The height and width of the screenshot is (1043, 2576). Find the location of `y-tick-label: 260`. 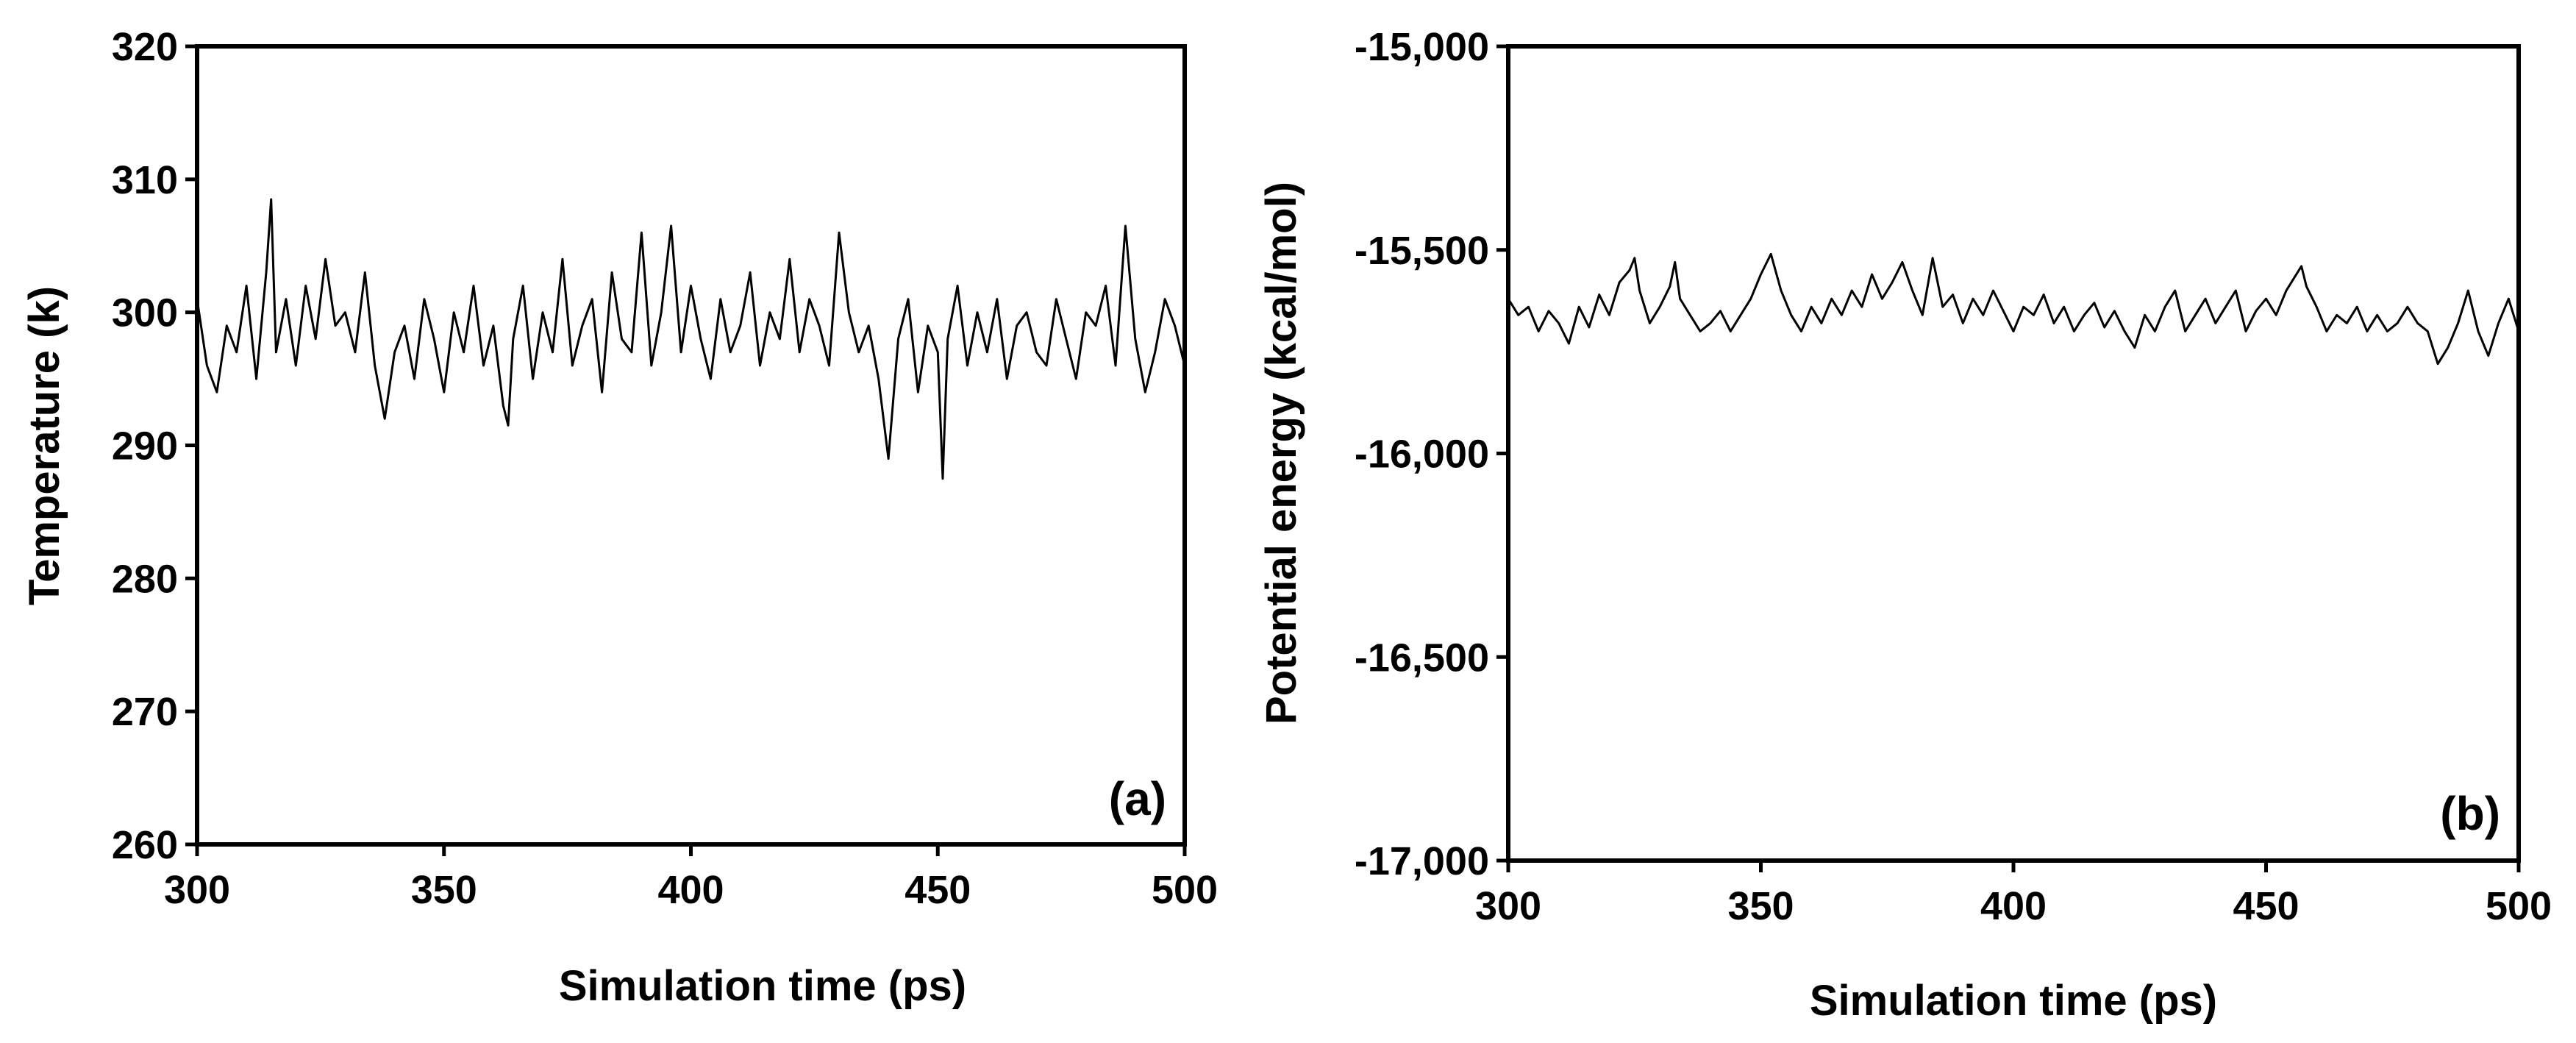

y-tick-label: 260 is located at coordinates (145, 845).